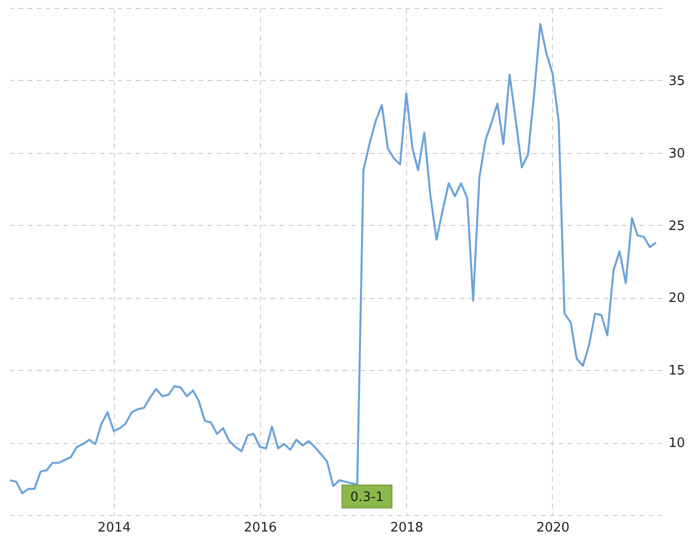 The height and width of the screenshot is (540, 697). I want to click on y-tick-label: 15, so click(677, 371).